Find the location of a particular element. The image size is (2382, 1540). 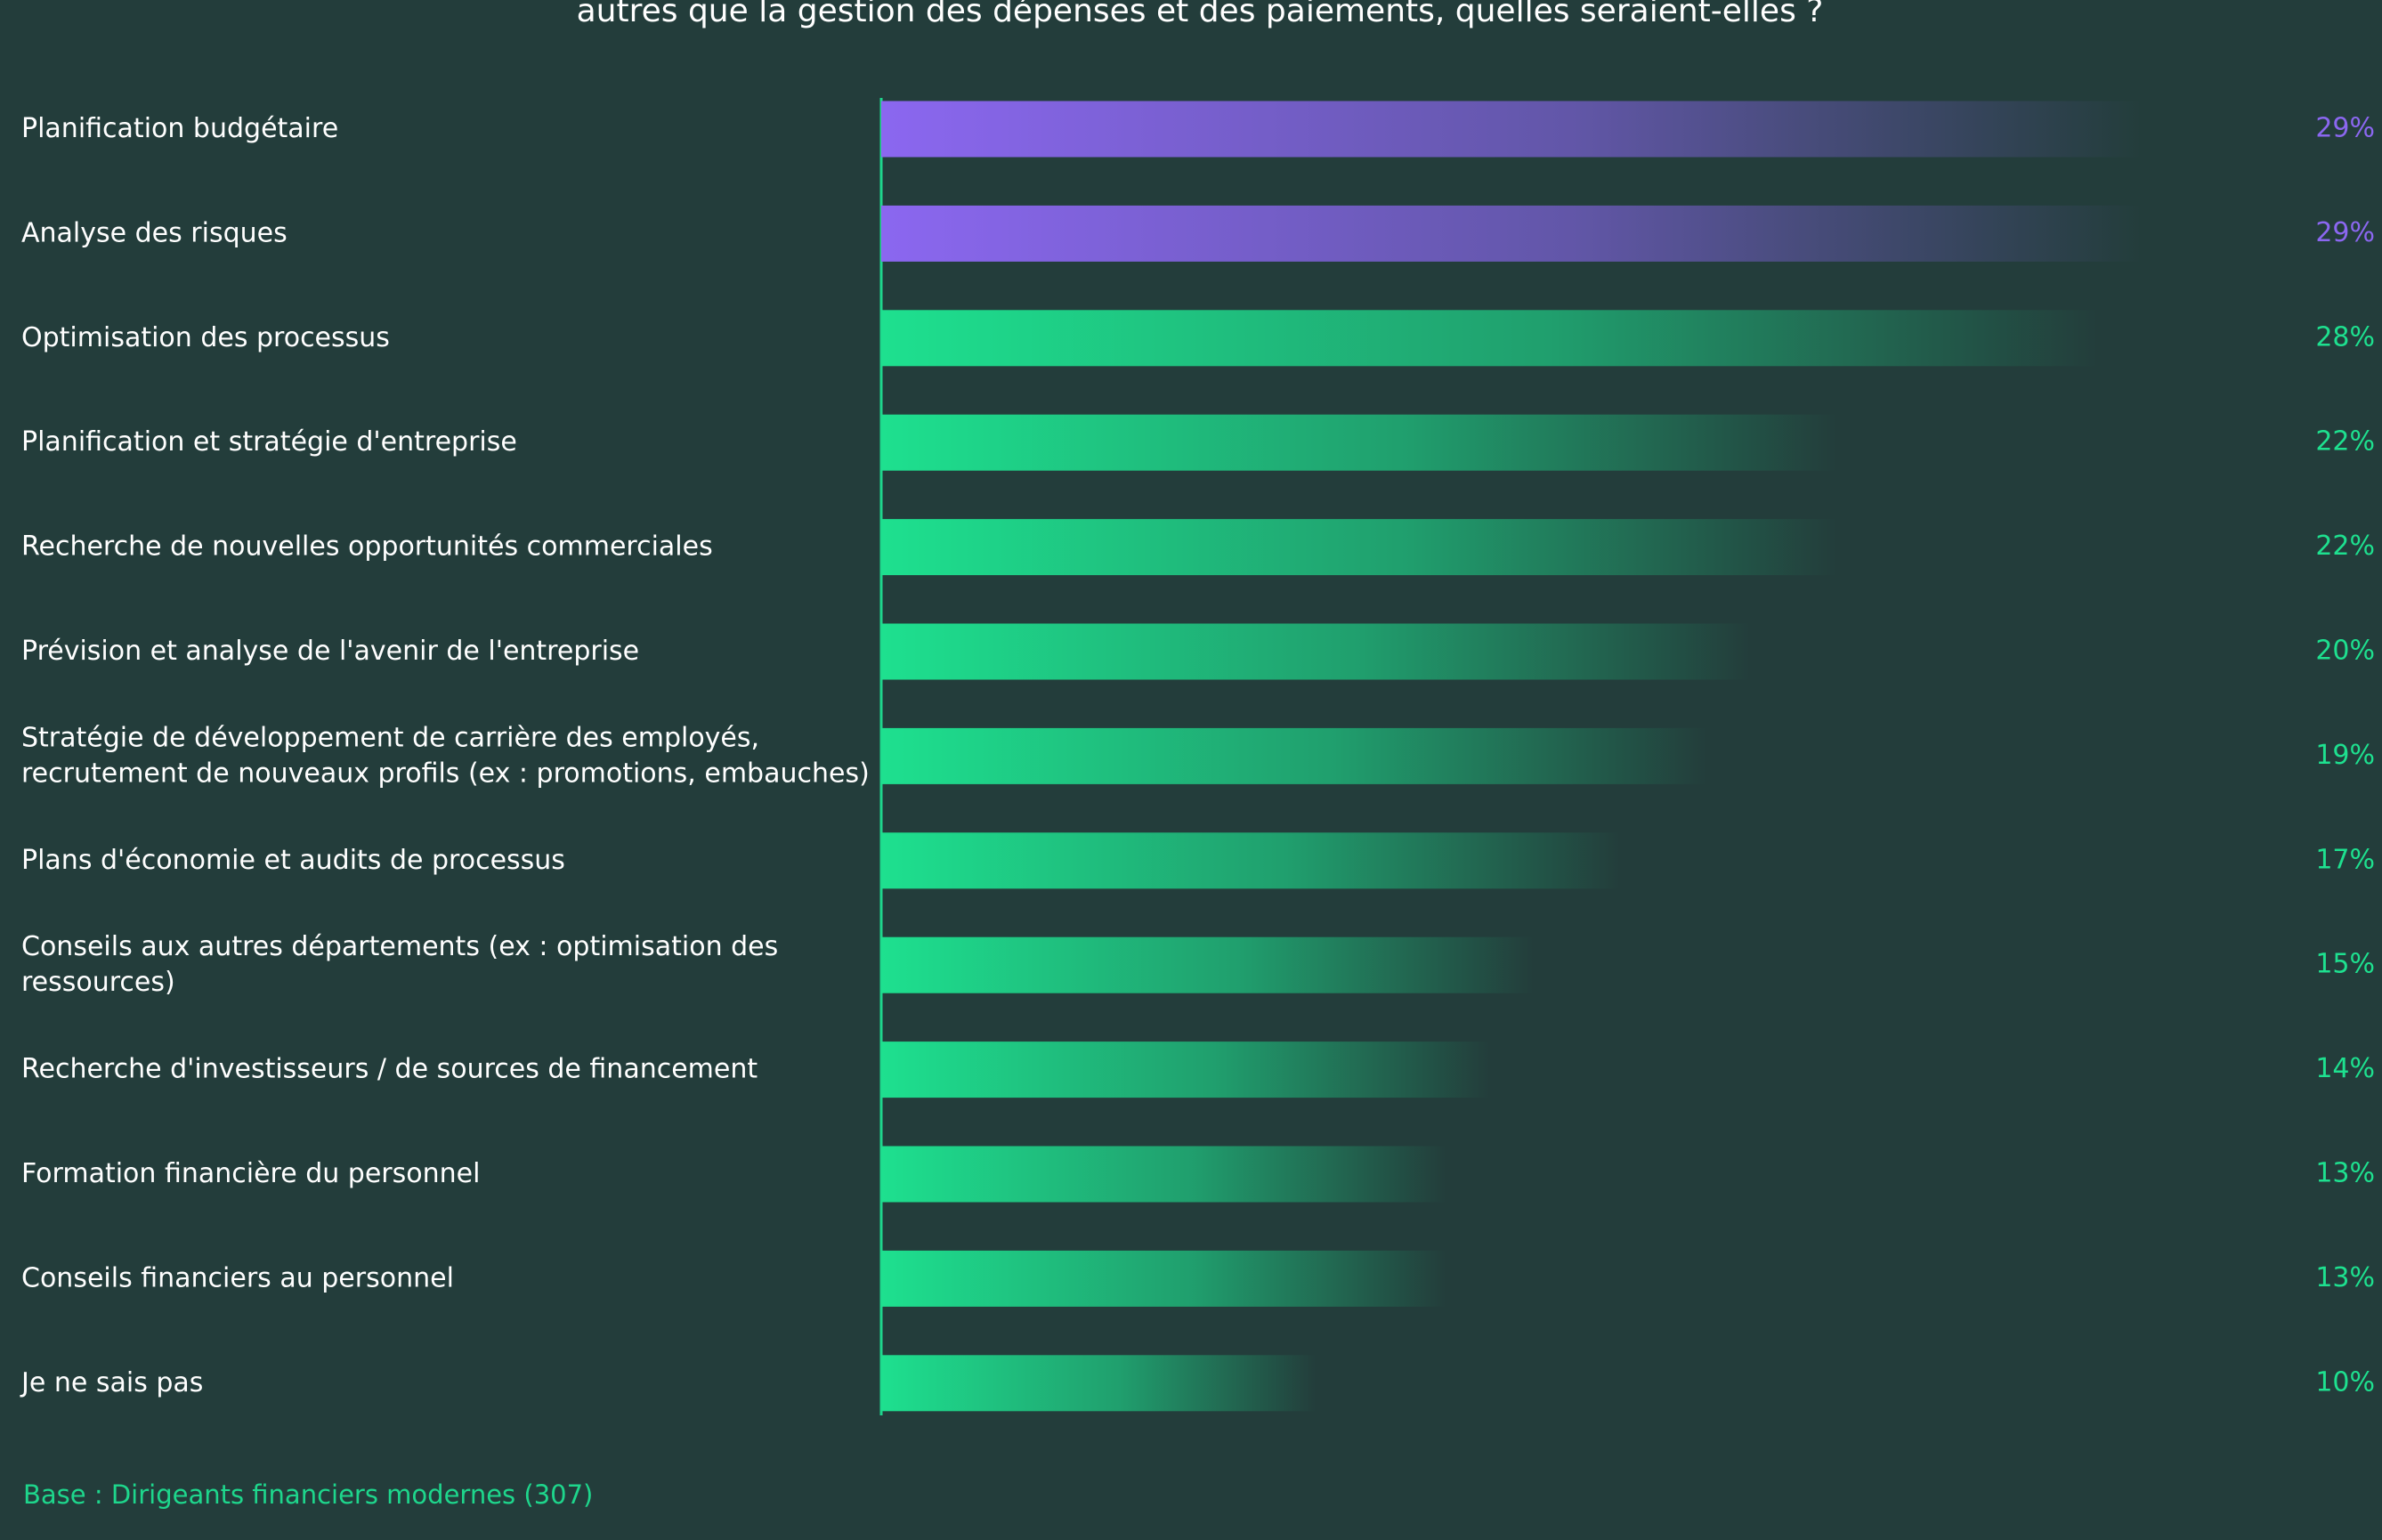

value-label: 10% is located at coordinates (2345, 1382).